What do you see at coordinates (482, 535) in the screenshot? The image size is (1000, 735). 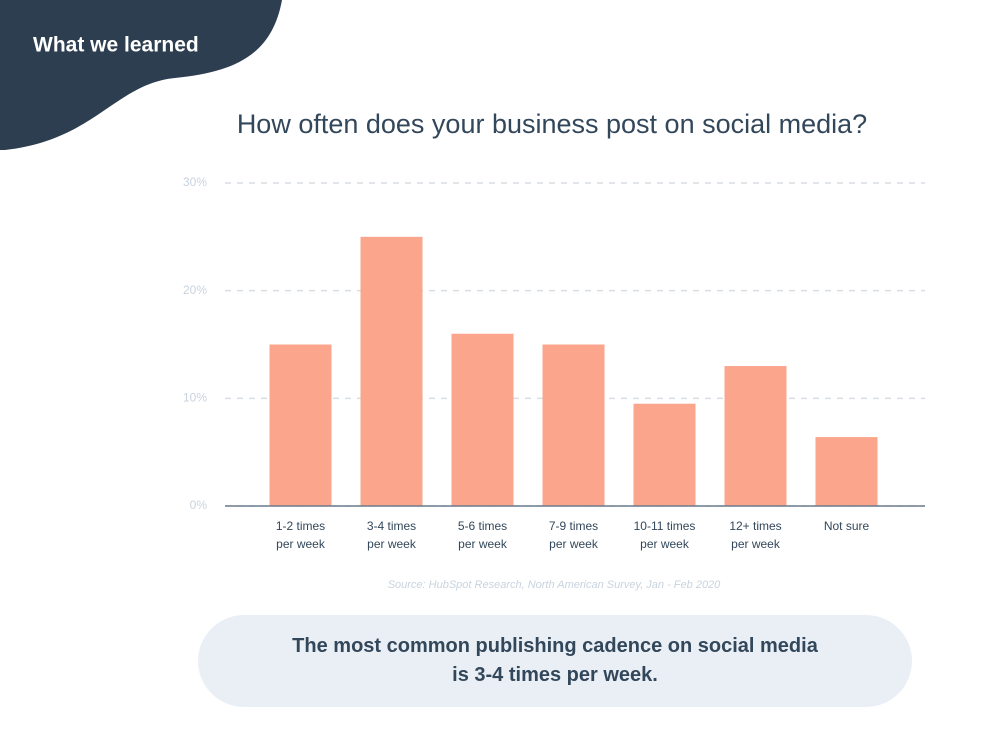 I see `x-tick-label: 5-6 times per week` at bounding box center [482, 535].